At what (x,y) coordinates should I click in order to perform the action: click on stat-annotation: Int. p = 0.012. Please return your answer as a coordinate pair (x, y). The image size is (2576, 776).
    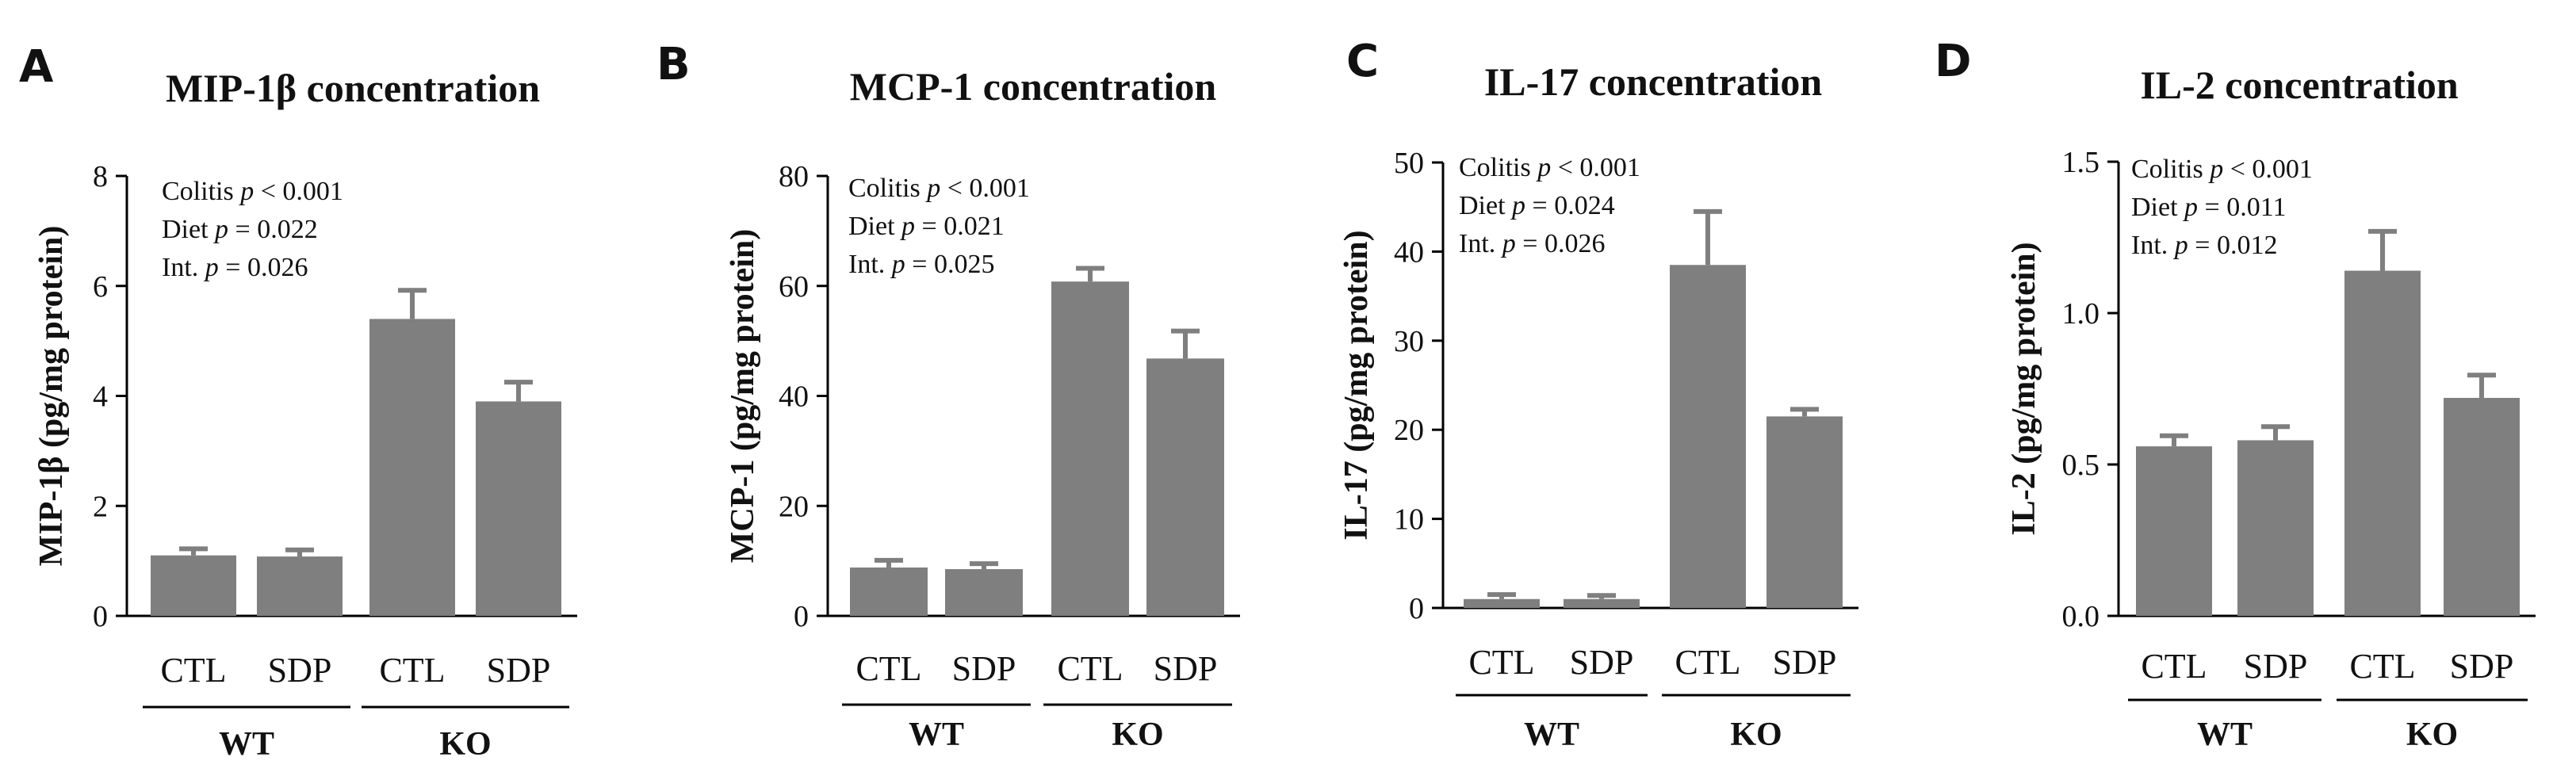
    Looking at the image, I should click on (2204, 245).